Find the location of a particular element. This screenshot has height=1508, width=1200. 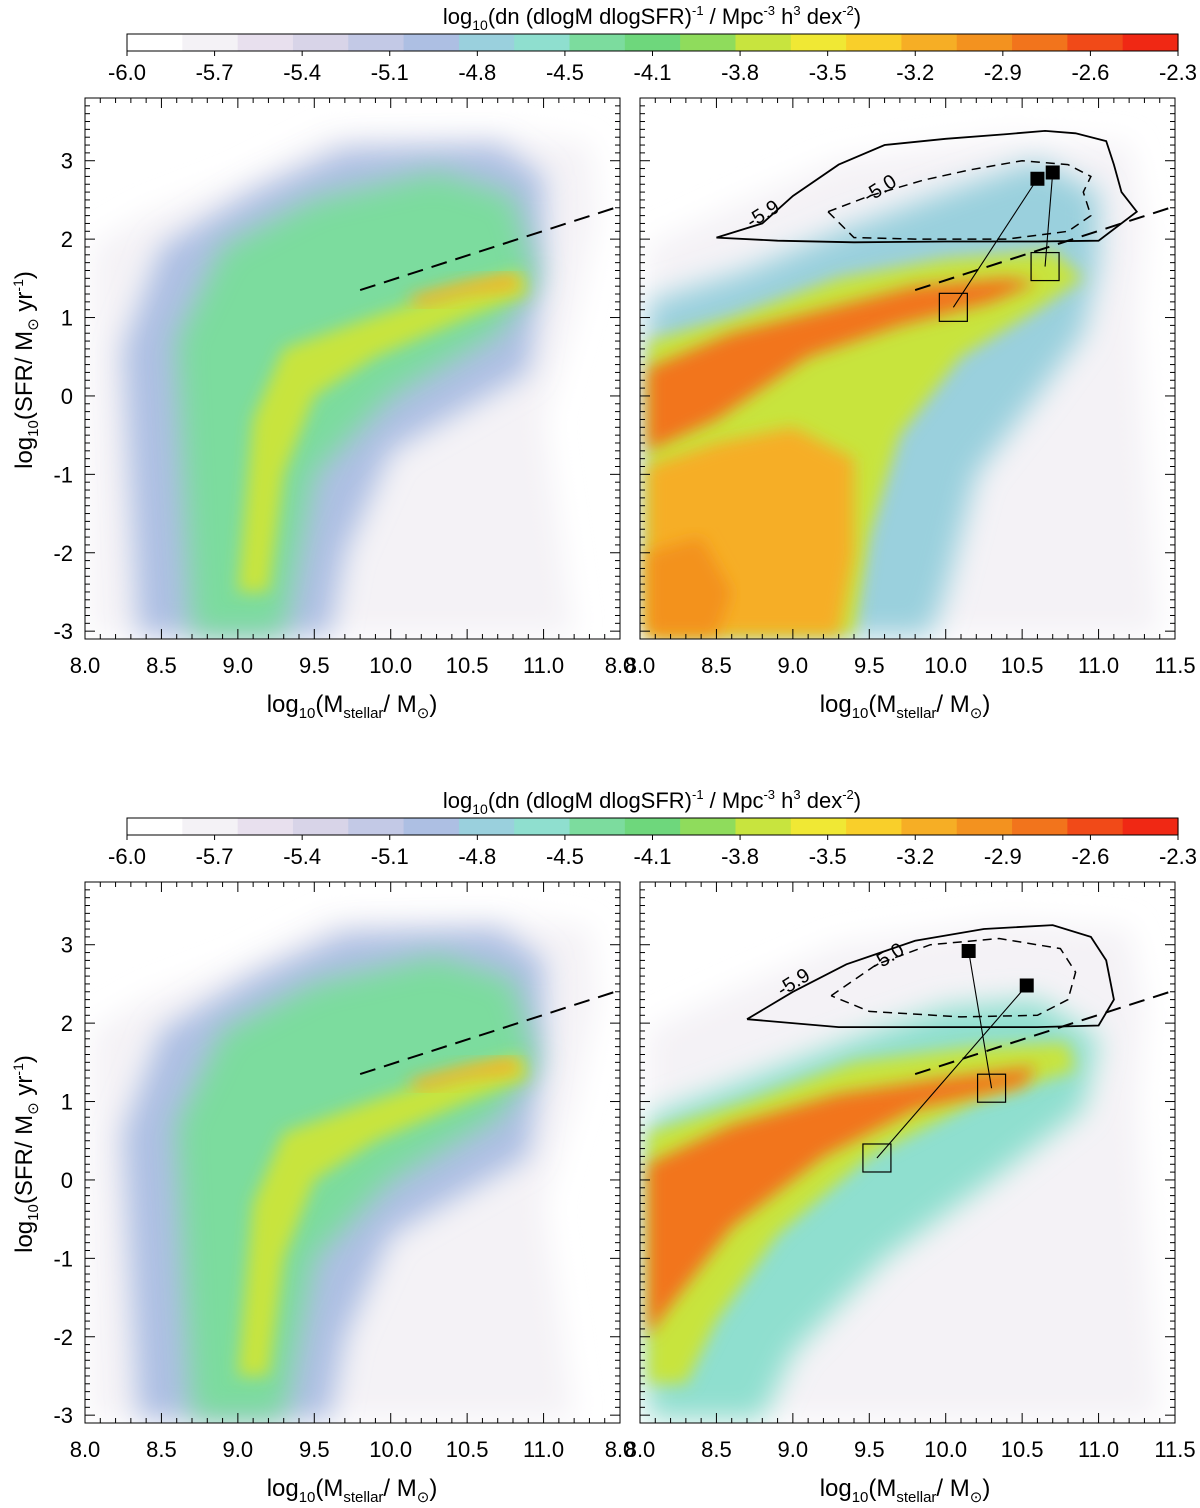

contour-solid is located at coordinates (927, 186).